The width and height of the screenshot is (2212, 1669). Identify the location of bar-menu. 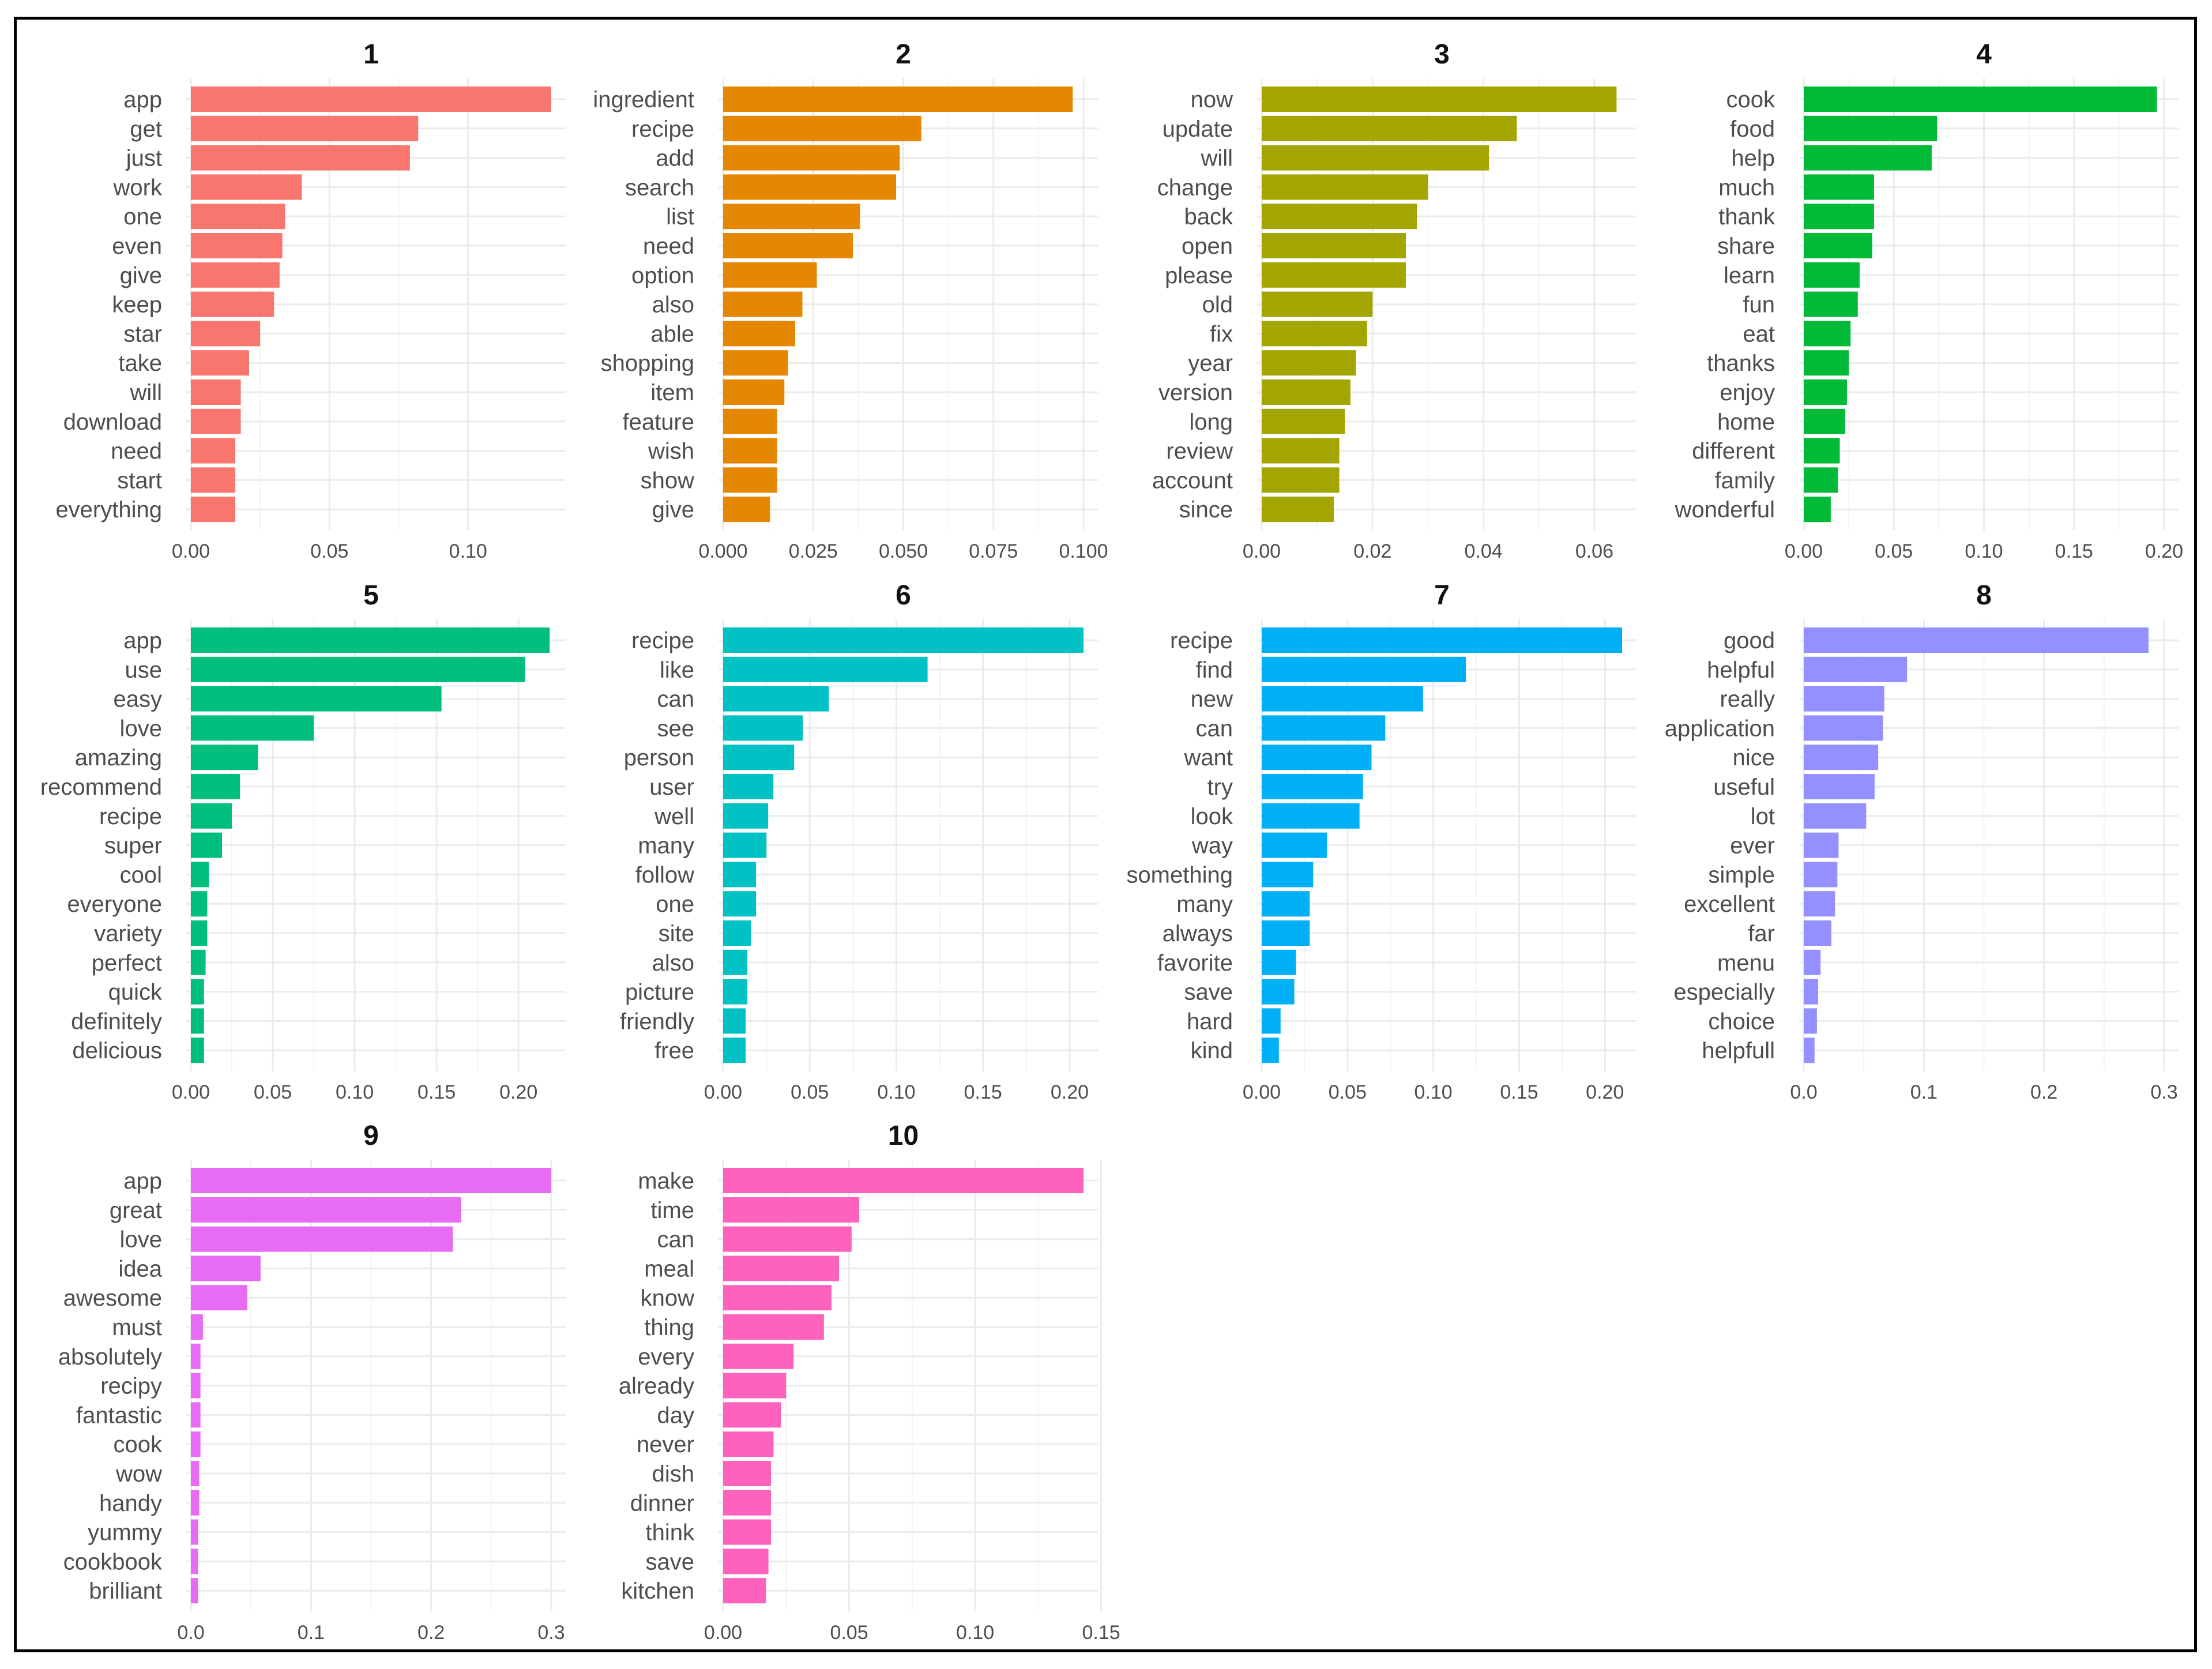
(1812, 962).